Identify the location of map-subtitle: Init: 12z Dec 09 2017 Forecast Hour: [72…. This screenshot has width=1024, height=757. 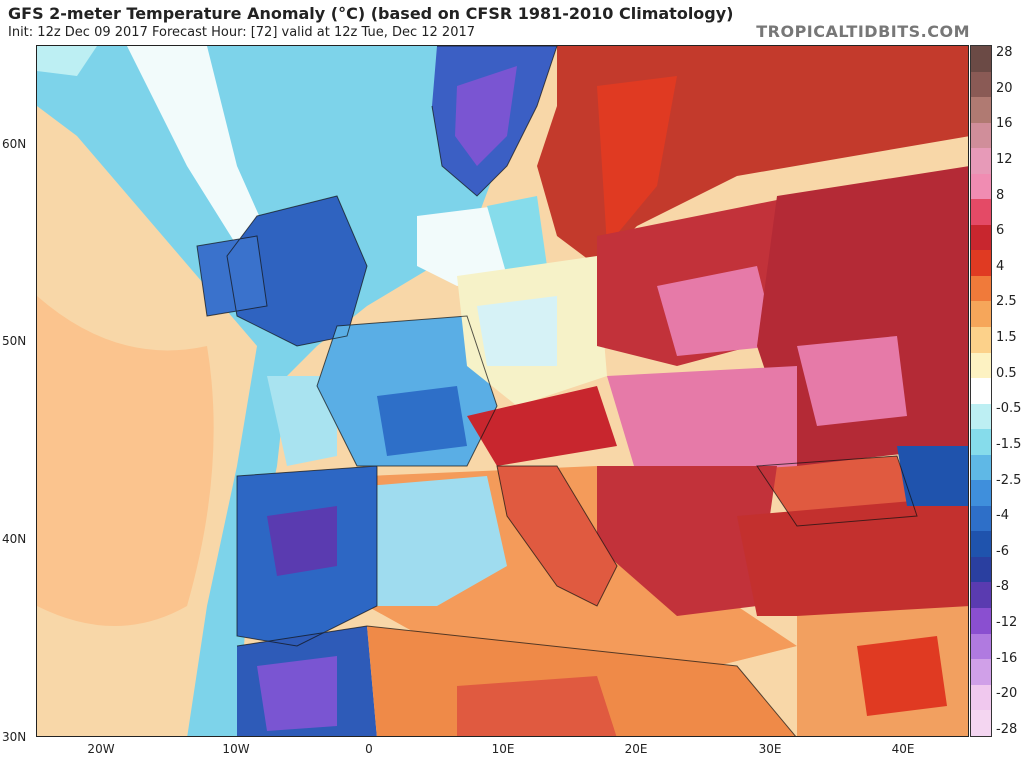
(242, 32).